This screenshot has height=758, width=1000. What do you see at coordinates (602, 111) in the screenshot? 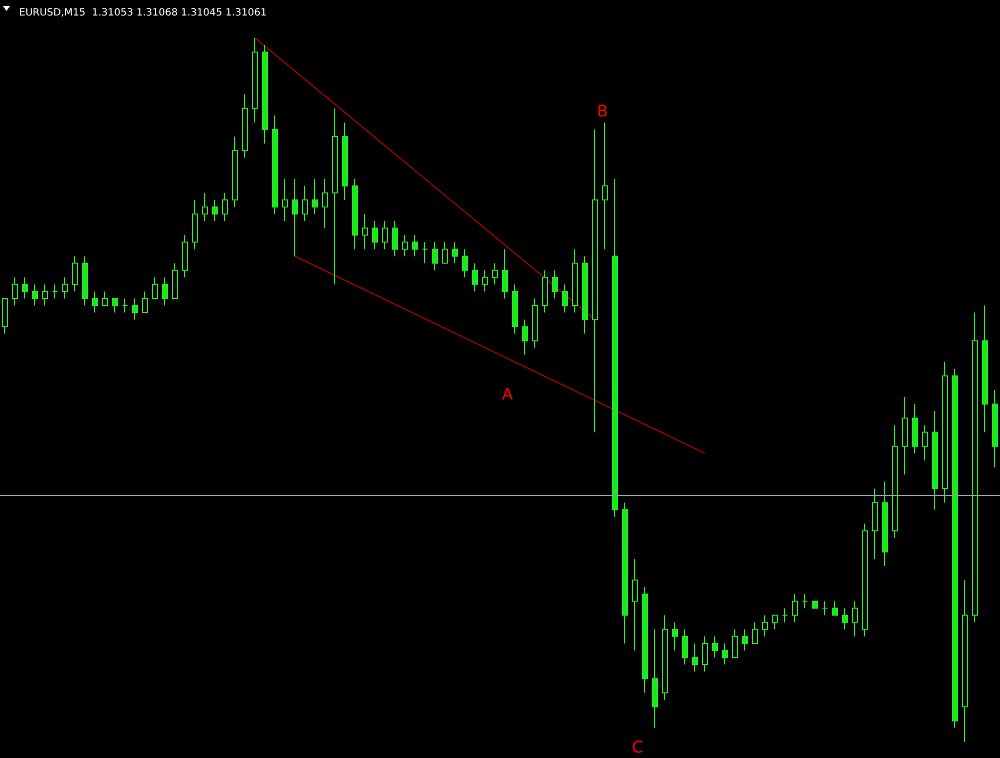
I see `annotation: B` at bounding box center [602, 111].